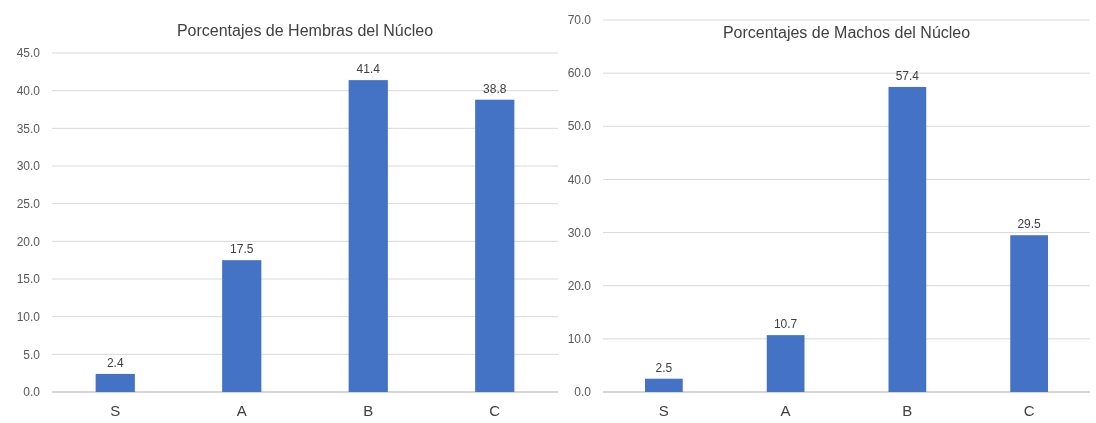 The width and height of the screenshot is (1096, 423). I want to click on y-tick-label: 25.0, so click(28, 203).